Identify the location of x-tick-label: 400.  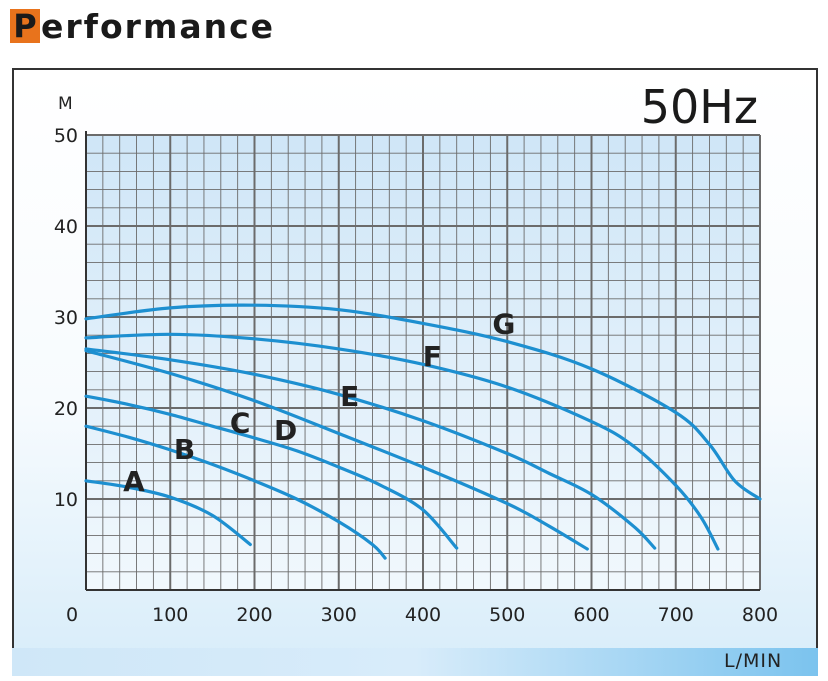
(423, 615).